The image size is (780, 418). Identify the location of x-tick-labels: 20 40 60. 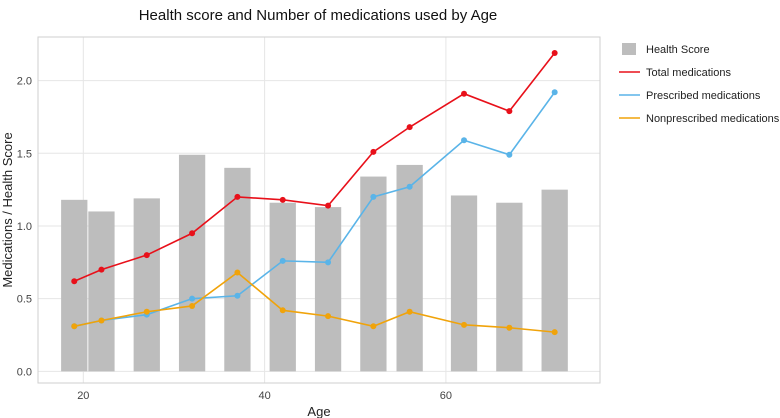
(264, 396).